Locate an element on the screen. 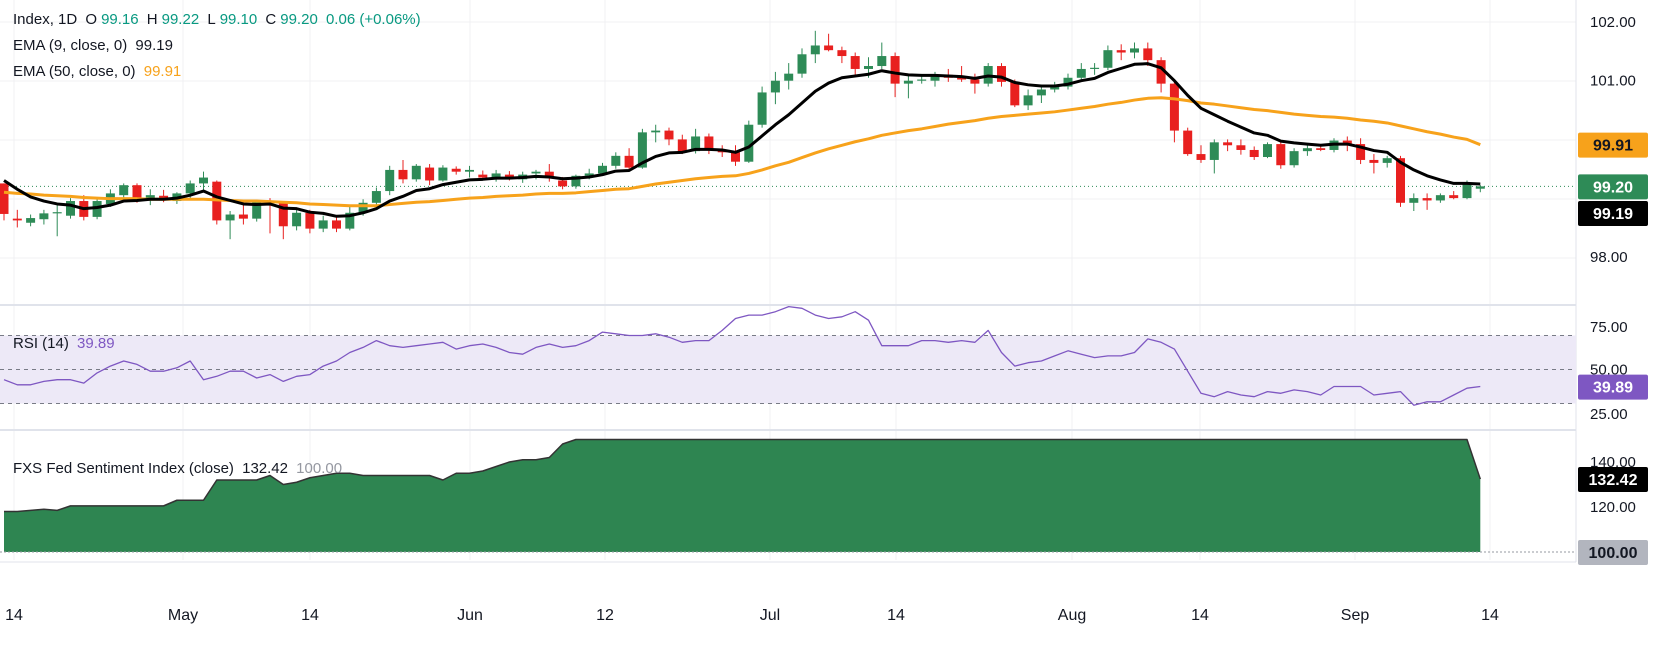 This screenshot has width=1658, height=647. rsi-tick-label: 75.00 is located at coordinates (1609, 327).